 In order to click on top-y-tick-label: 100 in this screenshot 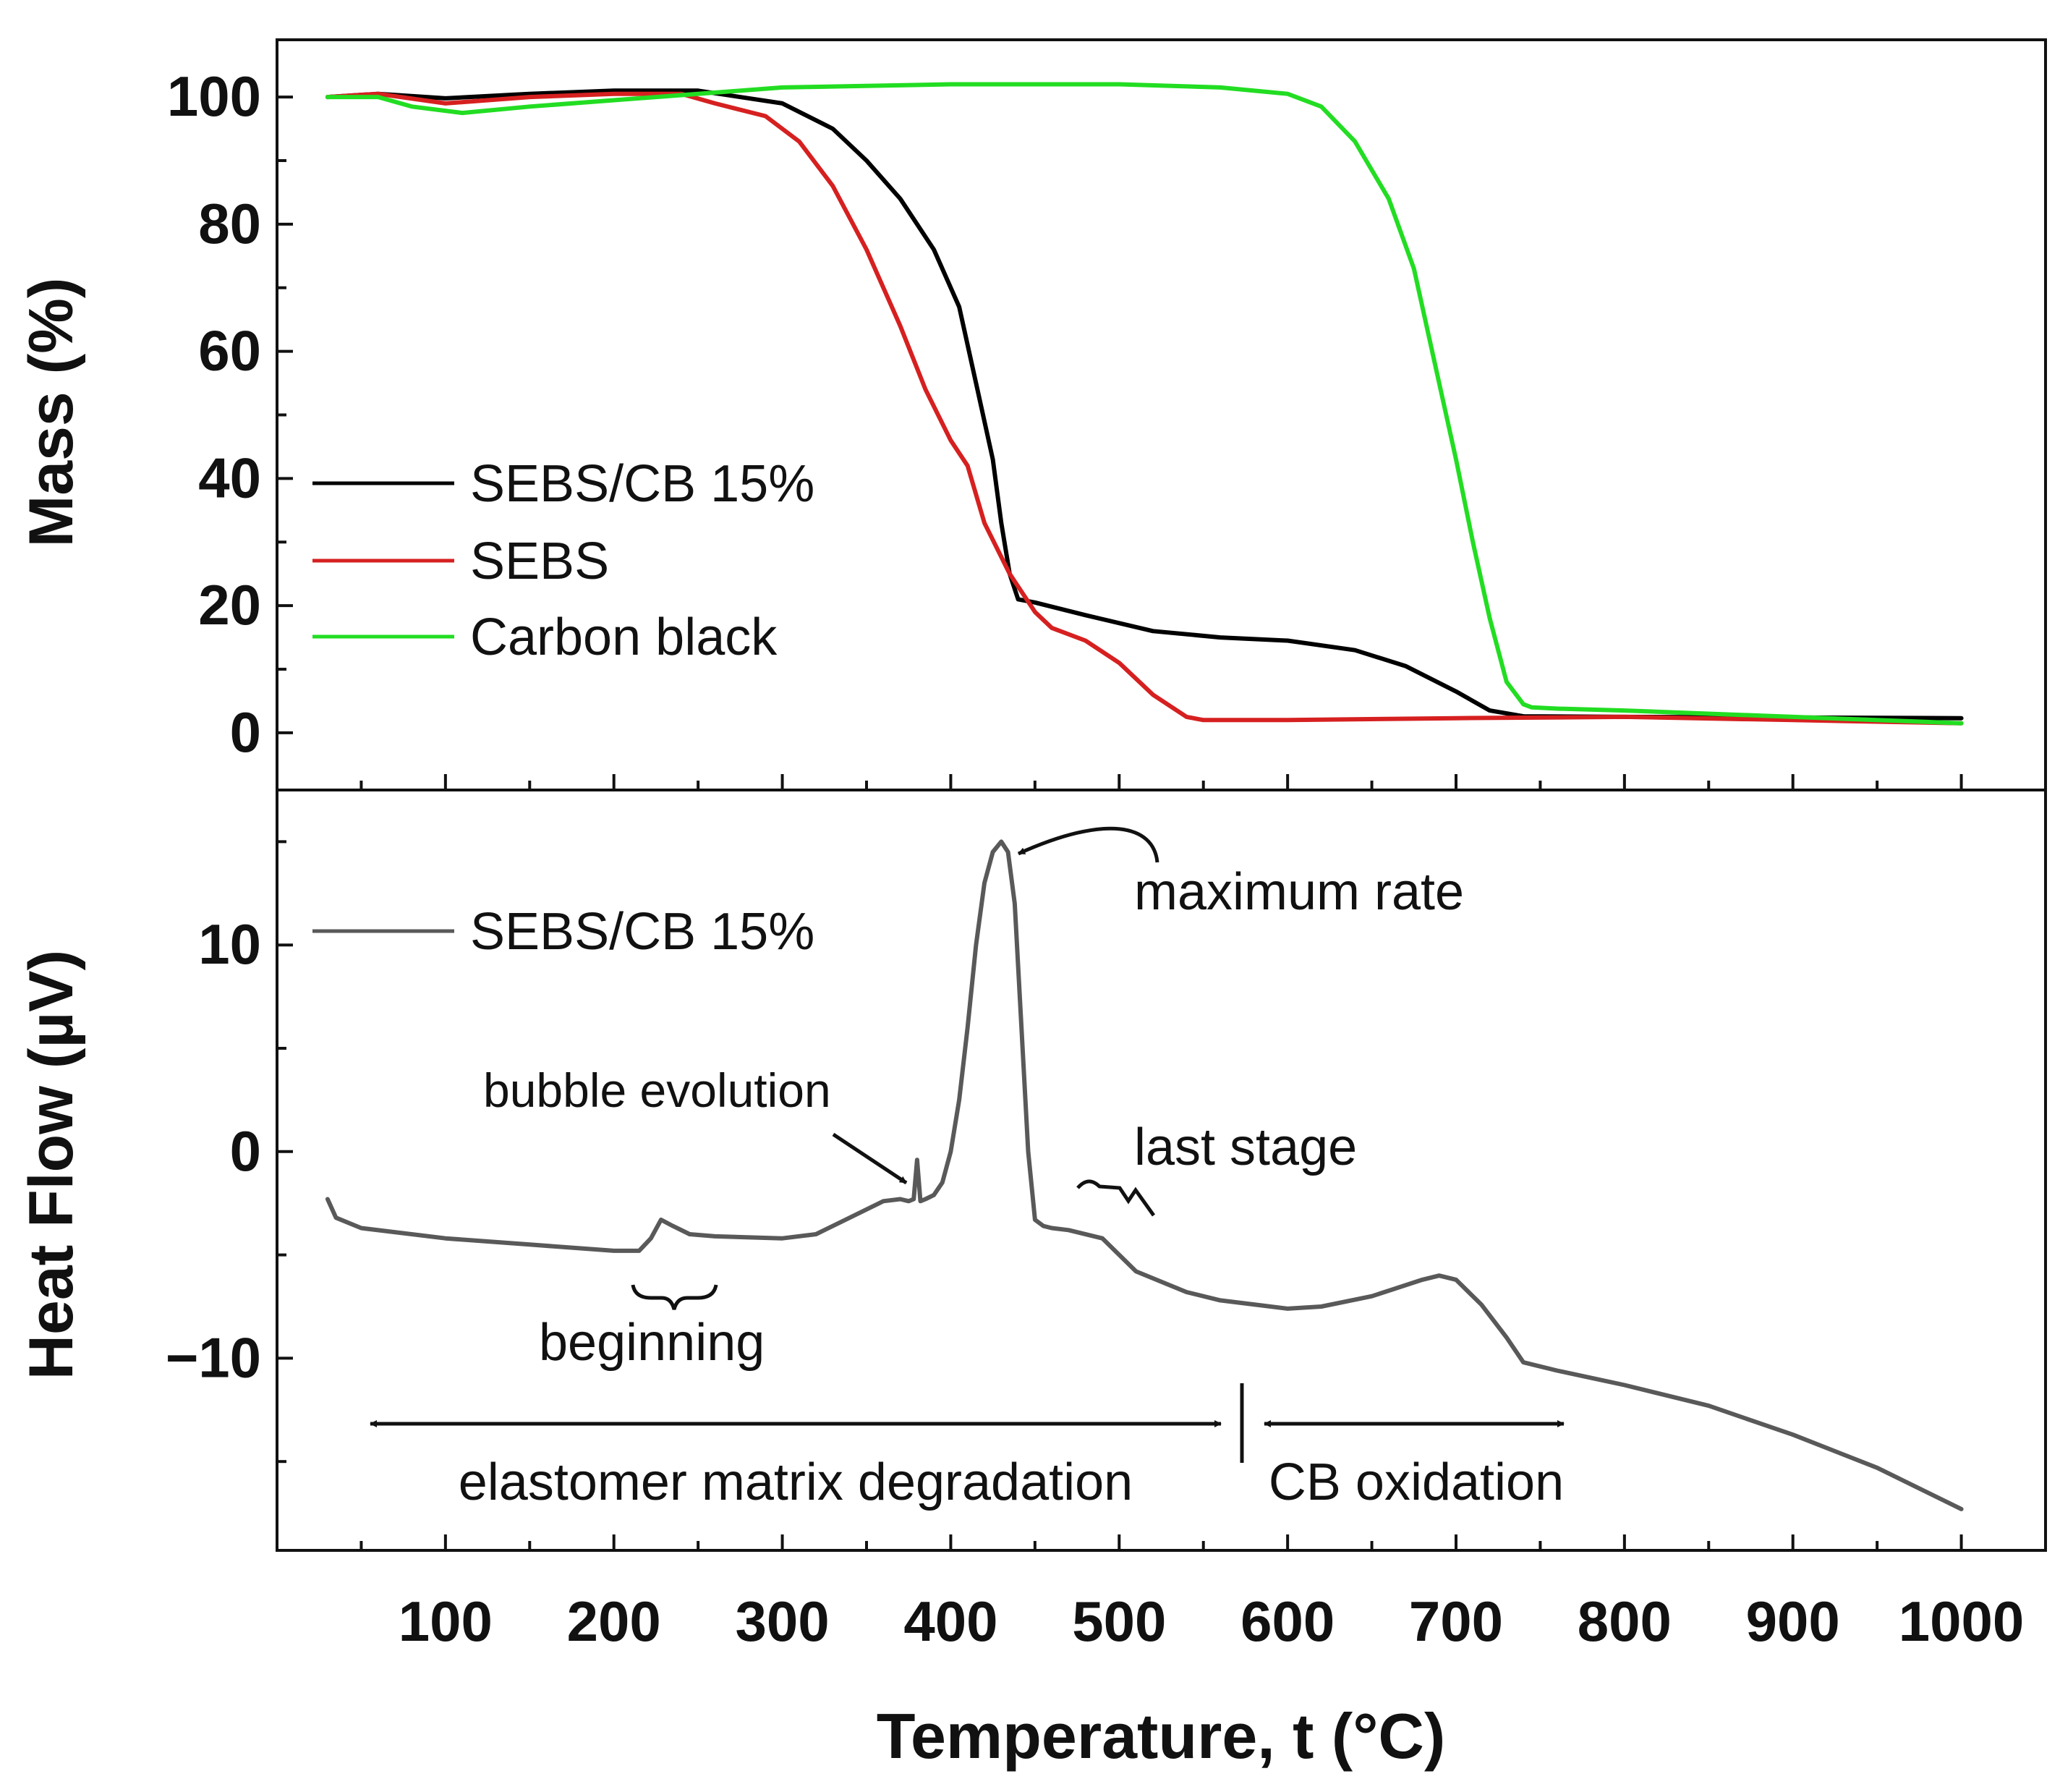, I will do `click(214, 96)`.